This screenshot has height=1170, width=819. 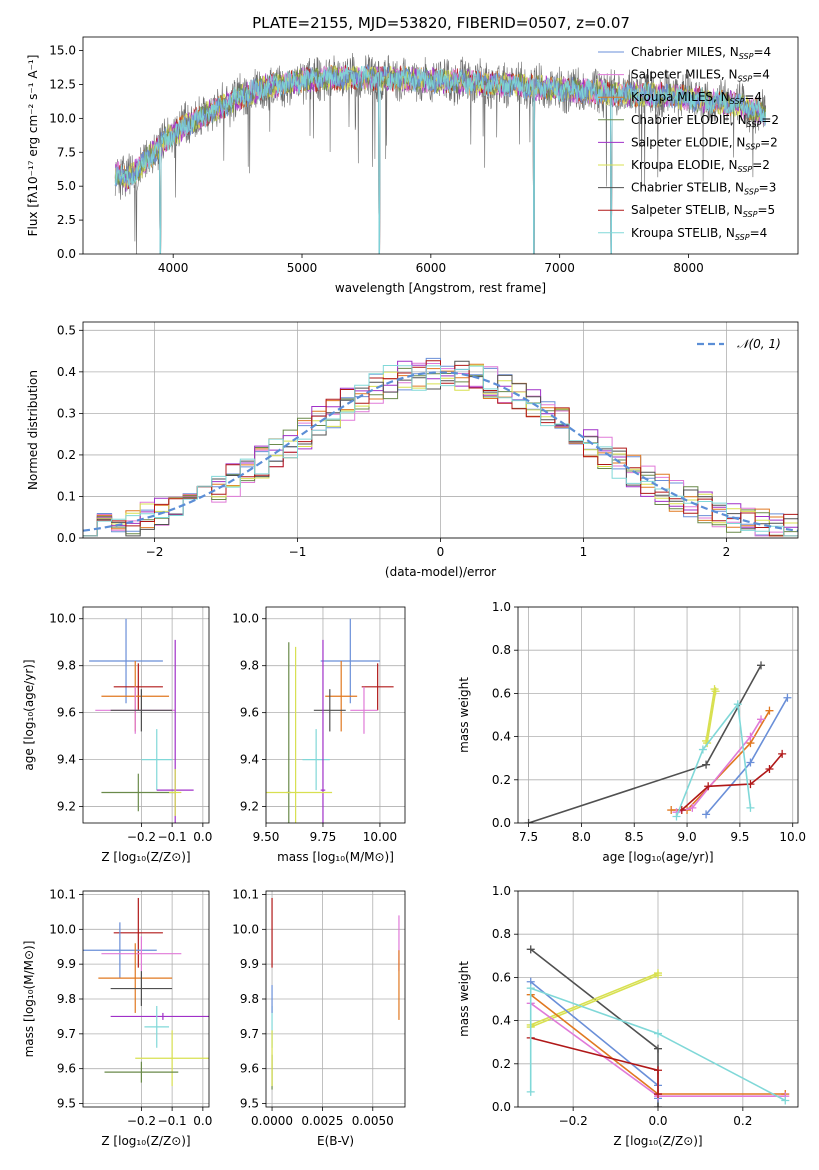 What do you see at coordinates (33, 430) in the screenshot?
I see `y-axis-label: Normed distribution` at bounding box center [33, 430].